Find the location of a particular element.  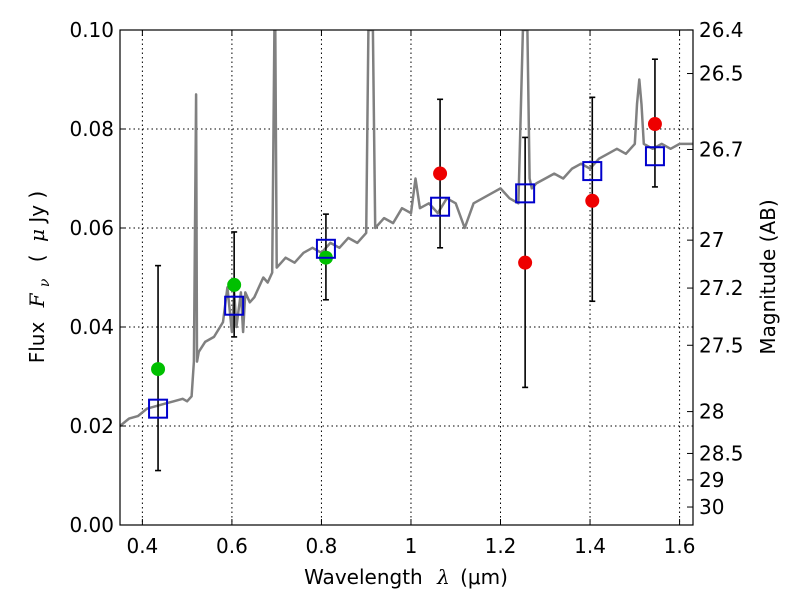

x-tick-label: 1.4 is located at coordinates (590, 546).